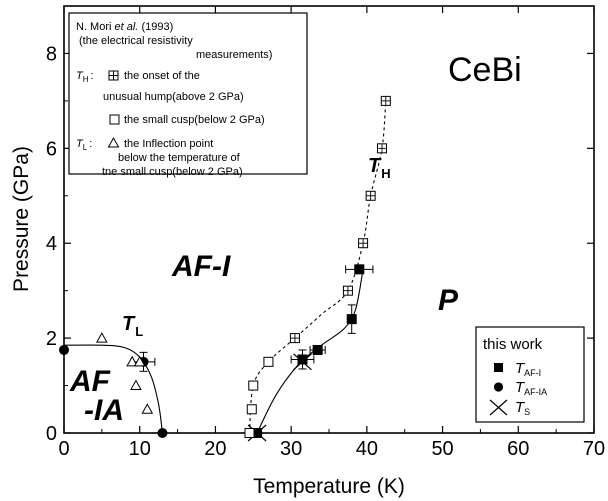  What do you see at coordinates (528, 369) in the screenshot?
I see `legend-label-taf-i: TAF-I` at bounding box center [528, 369].